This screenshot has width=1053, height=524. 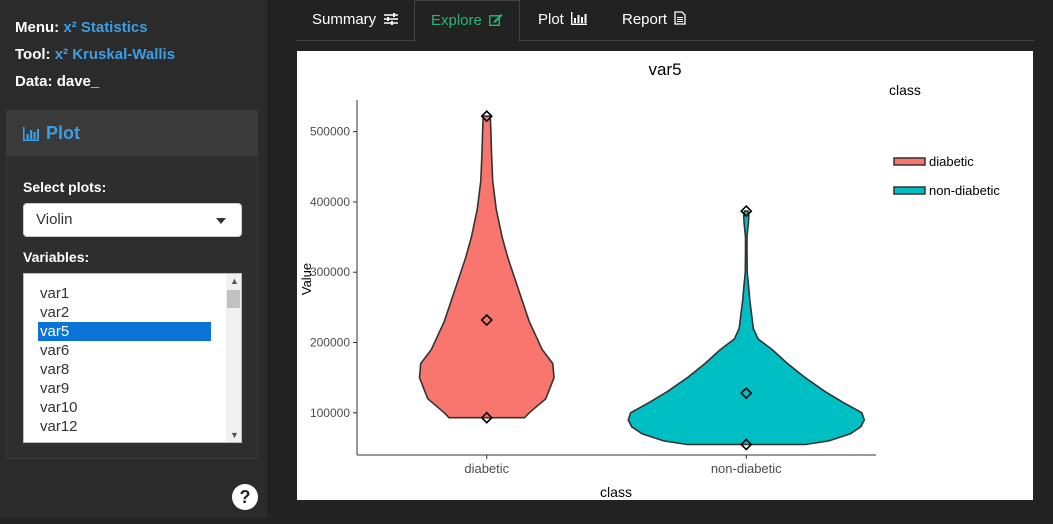 I want to click on legend-label: diabetic, so click(x=951, y=161).